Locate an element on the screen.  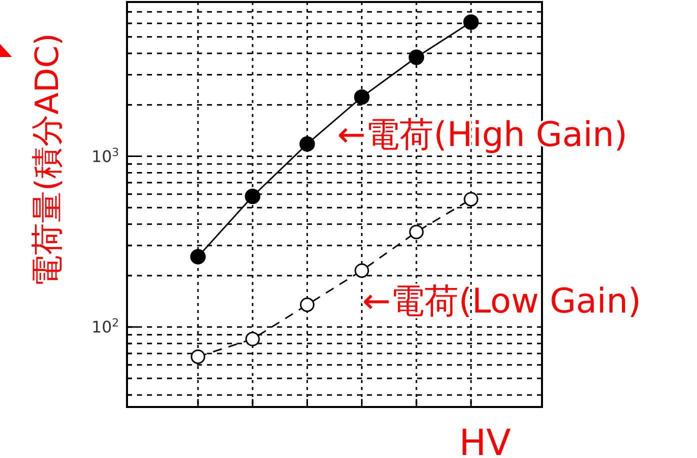
y-axis-title: 電荷量(積分ADC) is located at coordinates (47, 160).